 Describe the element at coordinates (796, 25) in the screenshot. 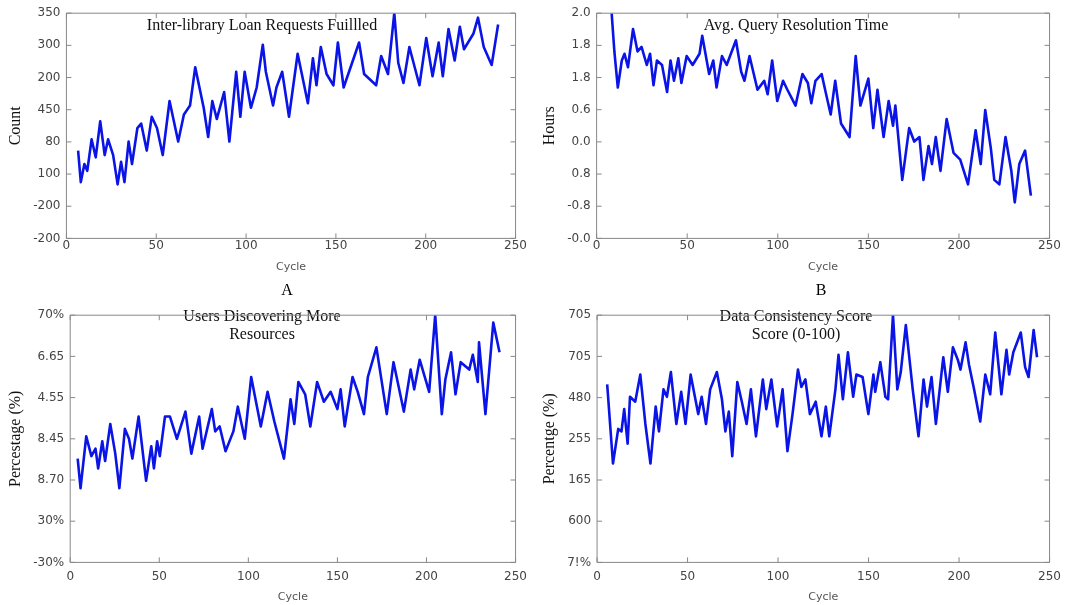

I see `chart-title: Avg. Query Resolution Time` at that location.